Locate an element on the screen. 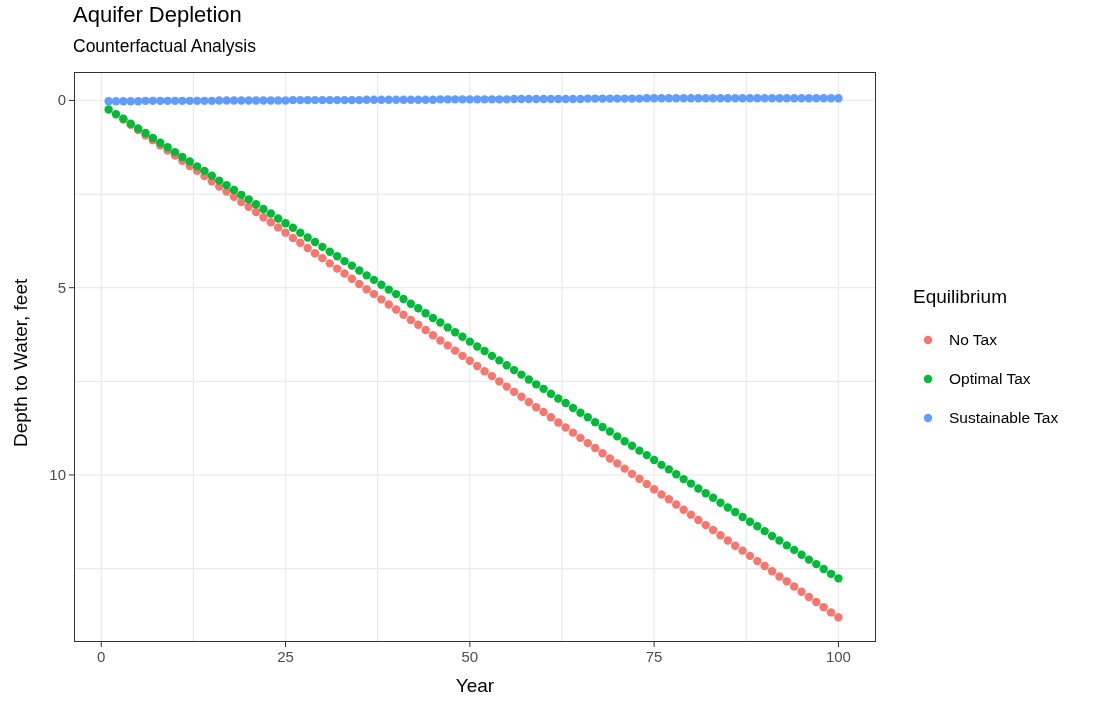  x-tick-label: 25 is located at coordinates (285, 656).